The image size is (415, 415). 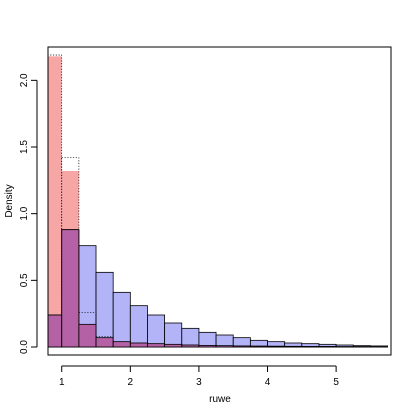 What do you see at coordinates (24, 347) in the screenshot?
I see `y-tick-label-0: 0.0` at bounding box center [24, 347].